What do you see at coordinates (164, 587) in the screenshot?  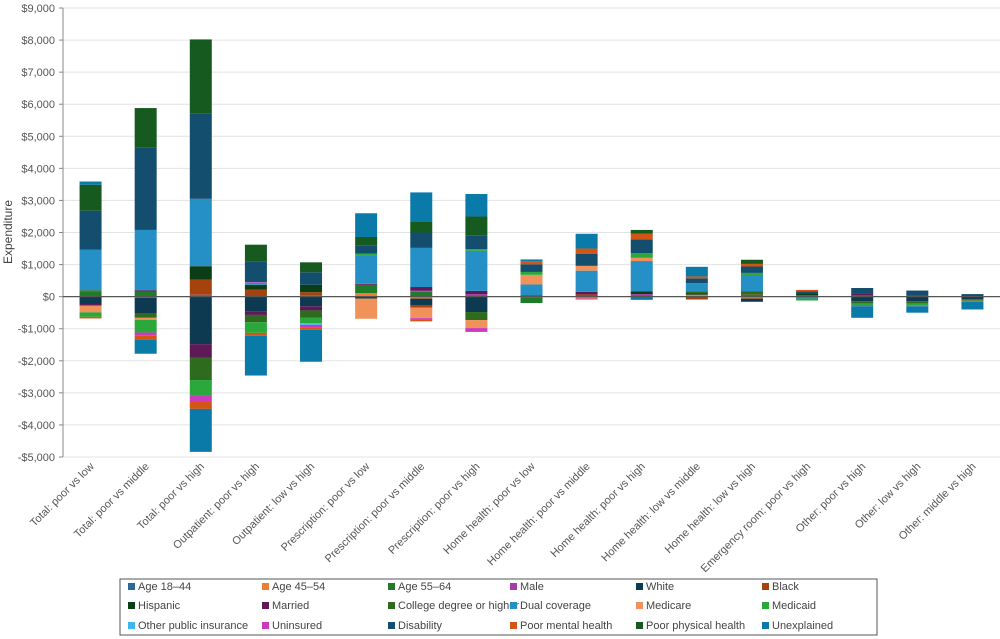 I see `legend-label: Age 18–44` at bounding box center [164, 587].